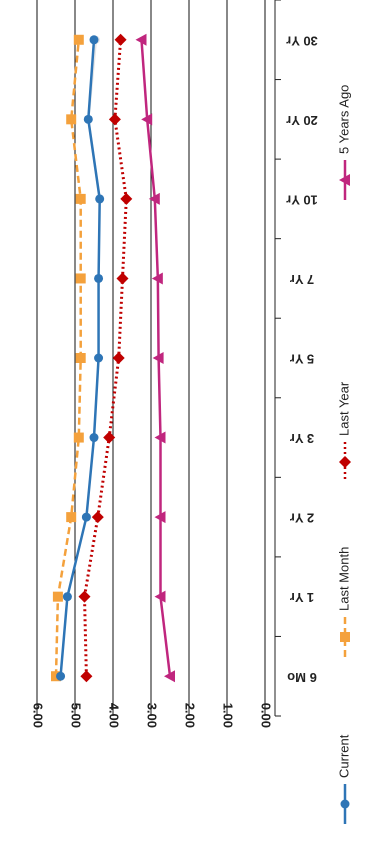 This screenshot has height=844, width=388. Describe the element at coordinates (302, 40) in the screenshot. I see `category-tick-label: 30 Yr` at that location.